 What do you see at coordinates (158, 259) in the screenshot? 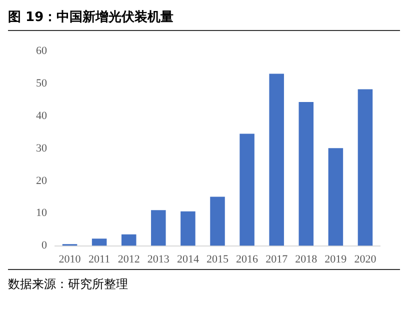
I see `x-tick-label: 2013` at bounding box center [158, 259].